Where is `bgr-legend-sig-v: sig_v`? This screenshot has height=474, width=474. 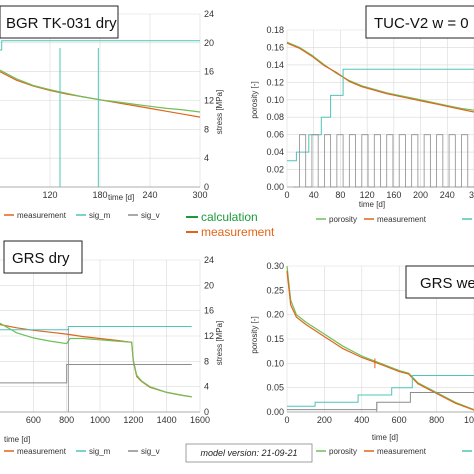
bgr-legend-sig-v: sig_v is located at coordinates (150, 215).